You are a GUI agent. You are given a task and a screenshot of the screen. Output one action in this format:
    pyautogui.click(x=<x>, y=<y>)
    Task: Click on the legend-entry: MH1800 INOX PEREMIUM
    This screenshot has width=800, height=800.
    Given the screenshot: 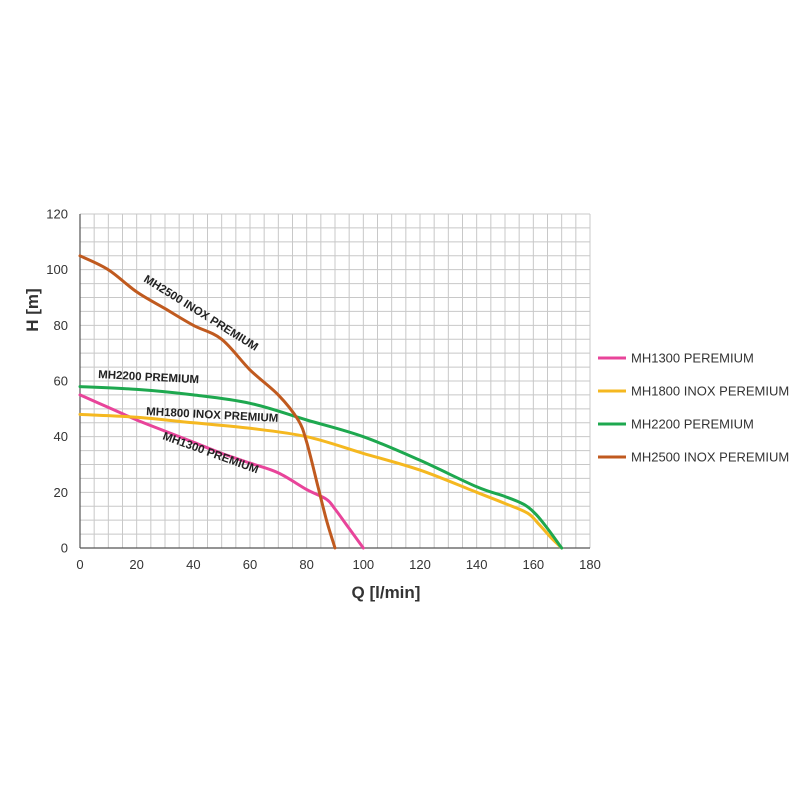 What is the action you would take?
    pyautogui.click(x=710, y=391)
    